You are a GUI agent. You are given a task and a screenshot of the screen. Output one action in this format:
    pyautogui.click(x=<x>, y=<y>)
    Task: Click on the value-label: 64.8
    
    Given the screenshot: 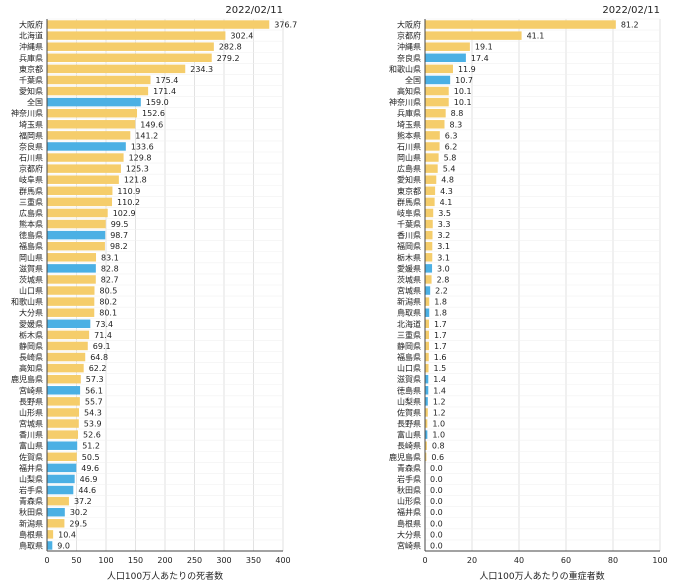 What is the action you would take?
    pyautogui.click(x=99, y=357)
    